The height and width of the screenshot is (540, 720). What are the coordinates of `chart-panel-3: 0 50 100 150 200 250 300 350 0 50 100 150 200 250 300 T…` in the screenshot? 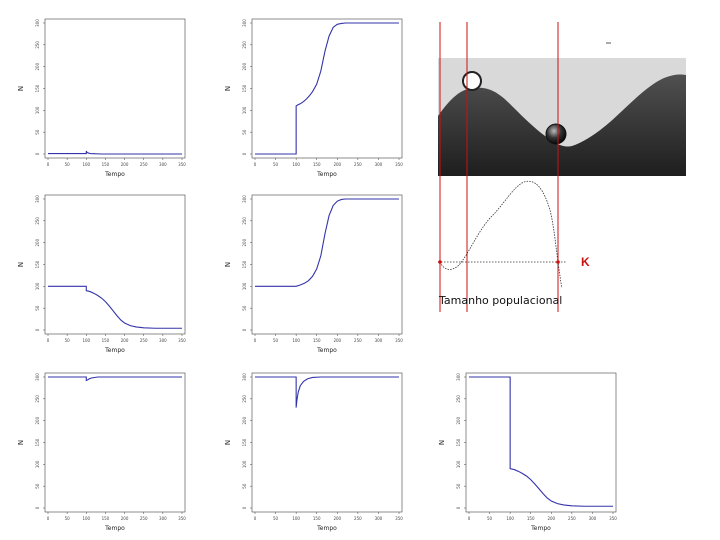 It's located at (105, 275).